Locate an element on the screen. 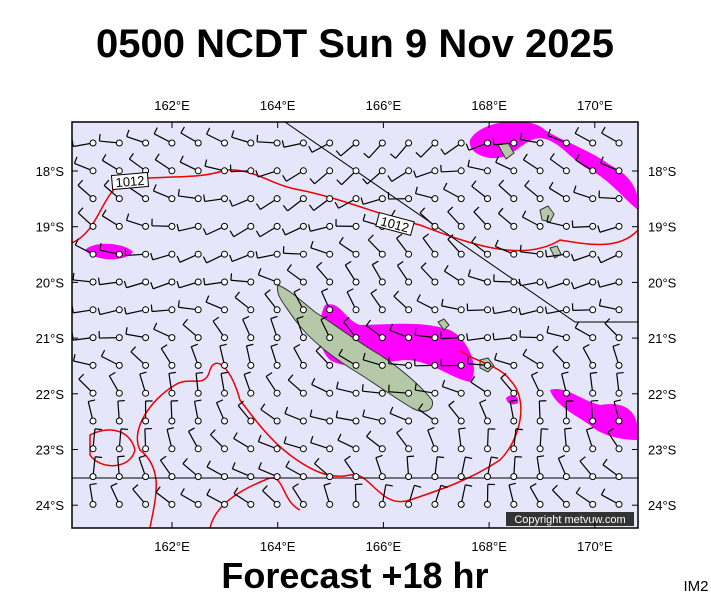 Image resolution: width=711 pixels, height=600 pixels. lat-label: 24°S is located at coordinates (50, 505).